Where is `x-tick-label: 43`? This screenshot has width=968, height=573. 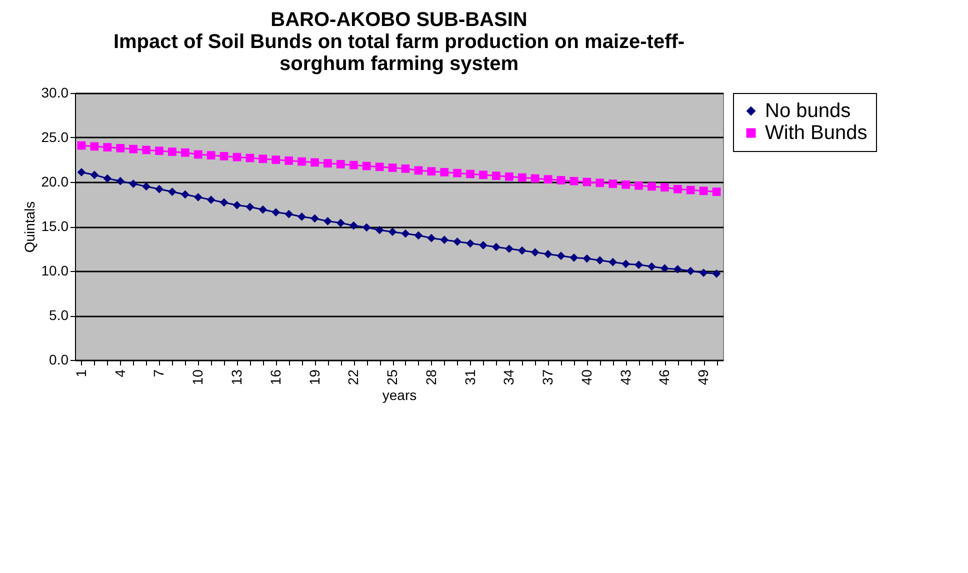
x-tick-label: 43 is located at coordinates (625, 377).